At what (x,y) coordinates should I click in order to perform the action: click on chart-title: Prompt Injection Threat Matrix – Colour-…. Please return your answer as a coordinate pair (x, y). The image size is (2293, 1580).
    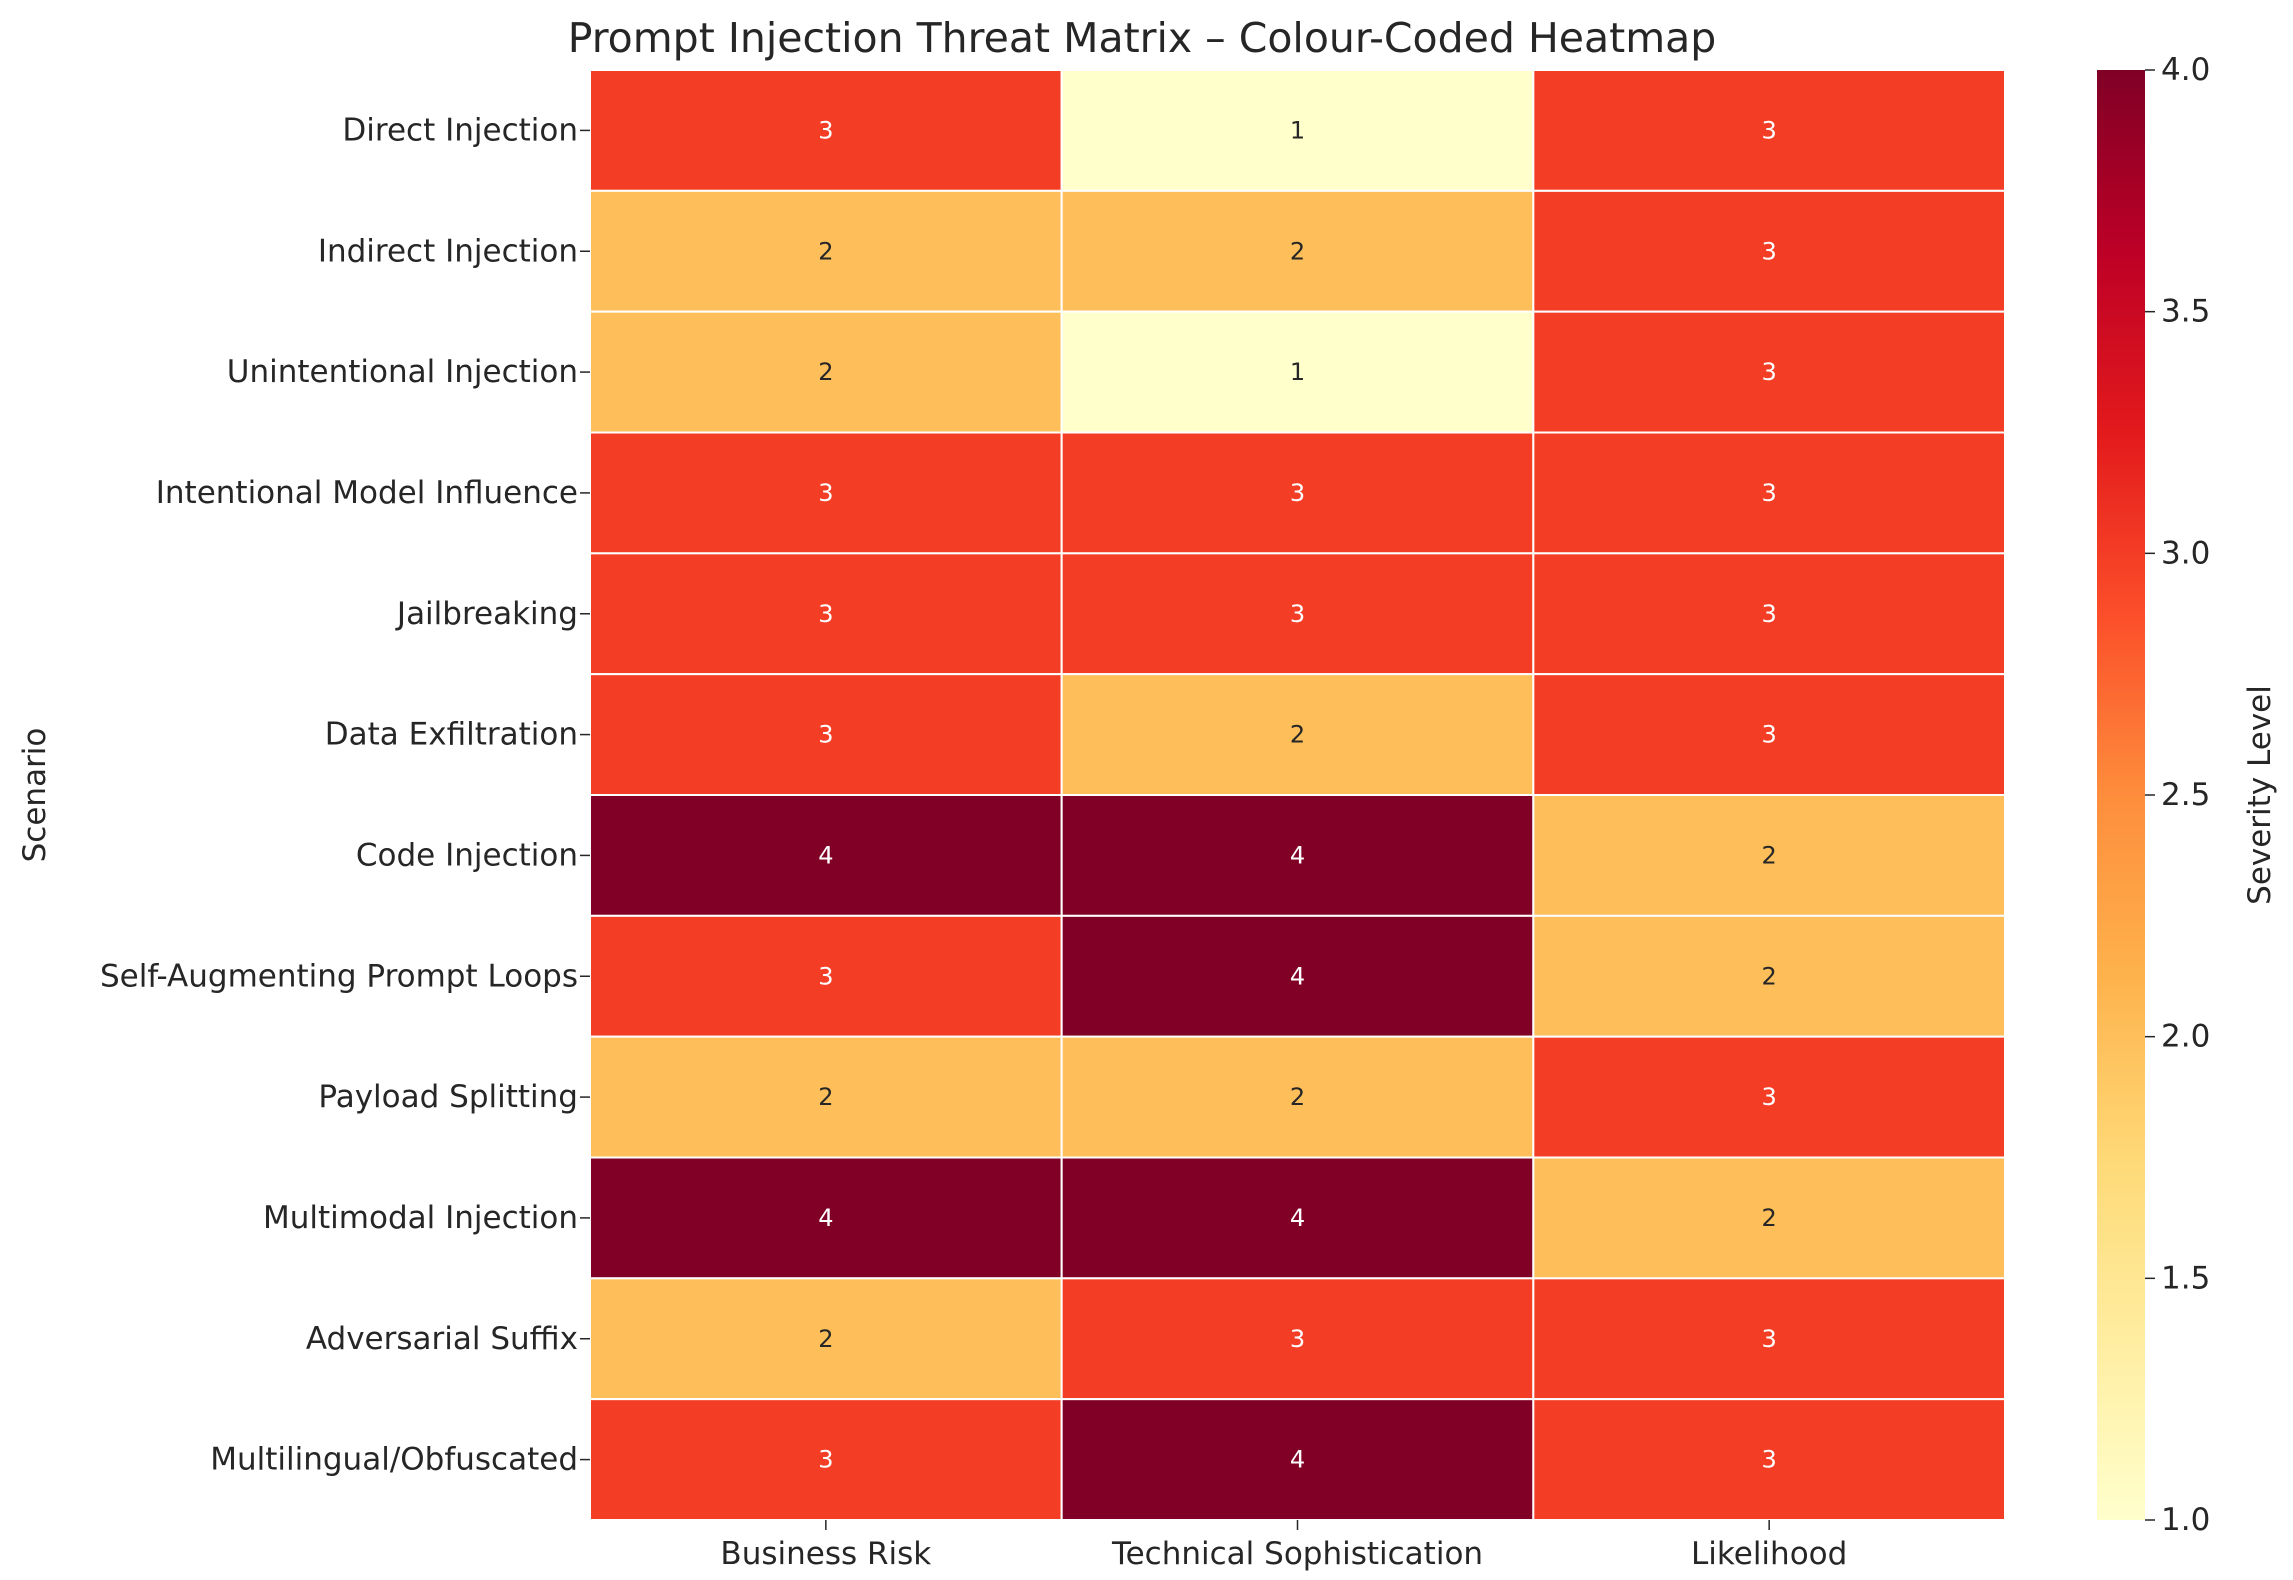
    Looking at the image, I should click on (1142, 38).